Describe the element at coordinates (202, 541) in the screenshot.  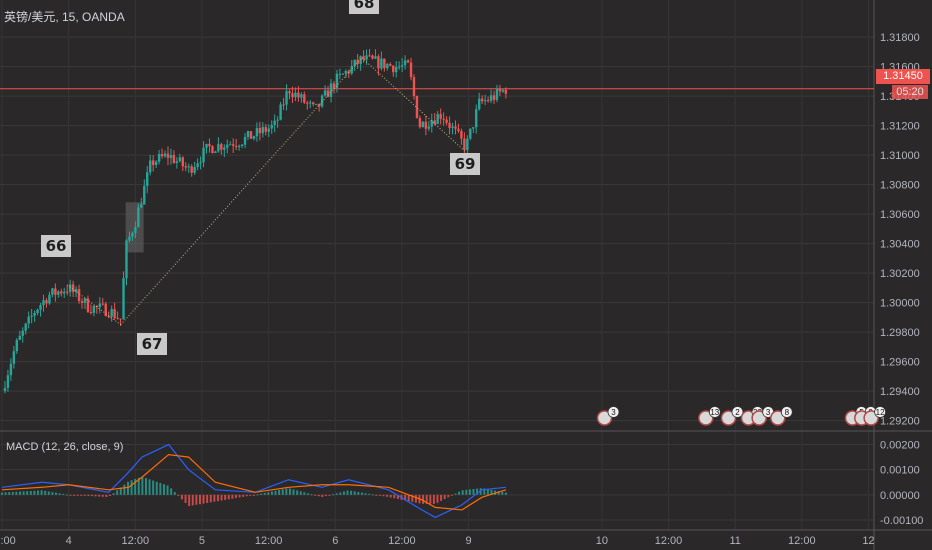
I see `time-tick-label: 5` at that location.